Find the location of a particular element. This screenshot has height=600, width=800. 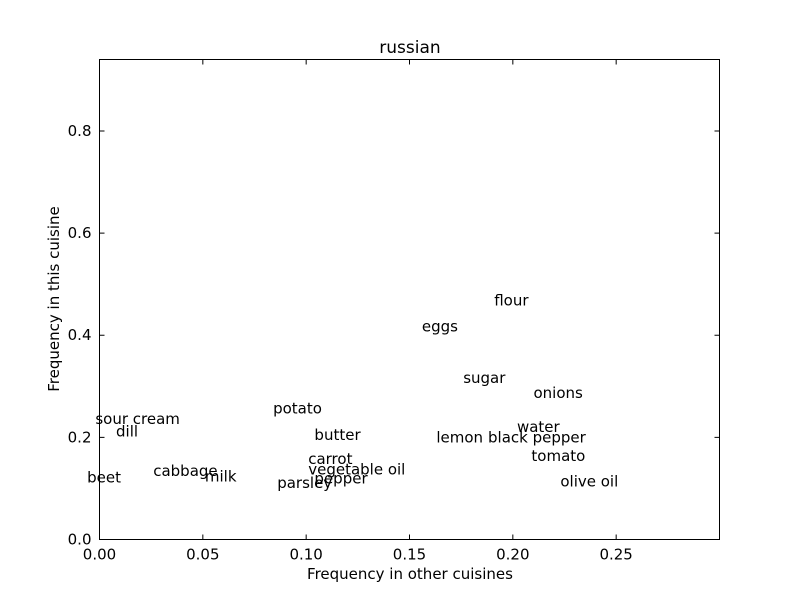

point-label-vegetable-oil: vegetable oil is located at coordinates (356, 470).